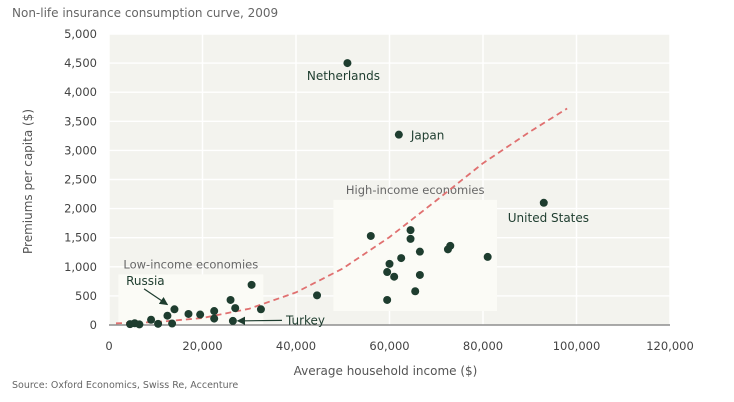 This screenshot has width=734, height=402. Describe the element at coordinates (80, 238) in the screenshot. I see `y-tick-label: 1,500` at that location.